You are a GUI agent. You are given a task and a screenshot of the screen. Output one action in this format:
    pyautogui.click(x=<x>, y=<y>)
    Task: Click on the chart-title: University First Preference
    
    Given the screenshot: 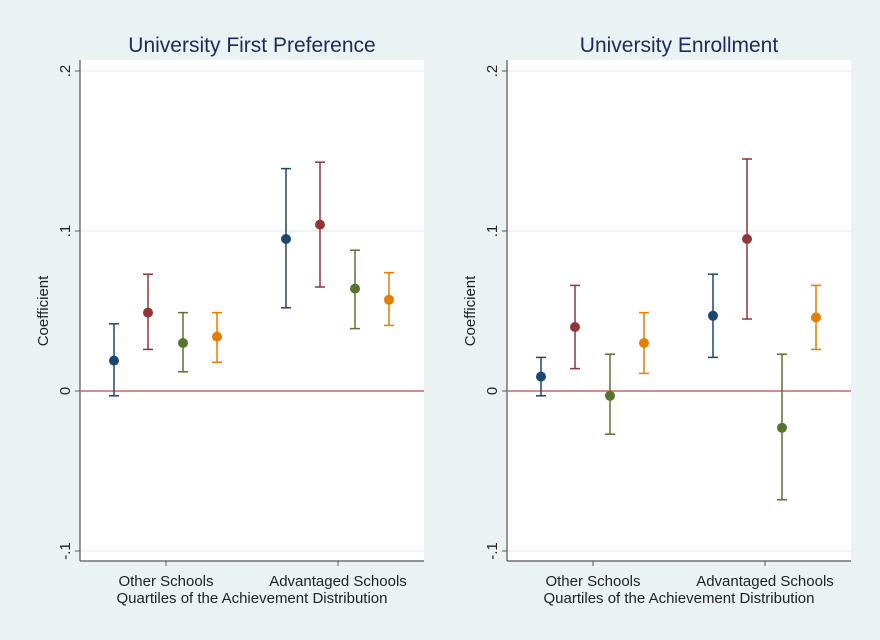 What is the action you would take?
    pyautogui.click(x=251, y=45)
    